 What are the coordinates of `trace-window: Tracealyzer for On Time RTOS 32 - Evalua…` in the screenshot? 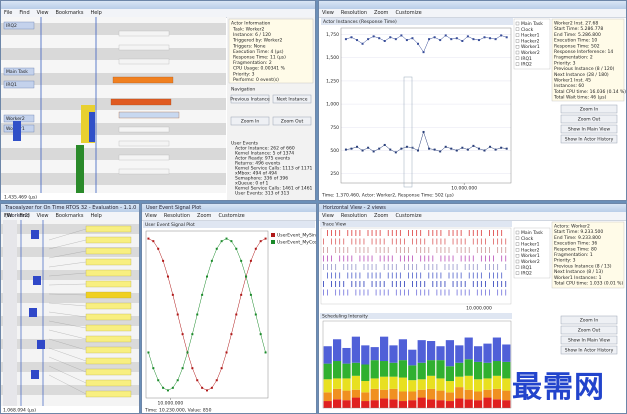 It's located at (70, 308).